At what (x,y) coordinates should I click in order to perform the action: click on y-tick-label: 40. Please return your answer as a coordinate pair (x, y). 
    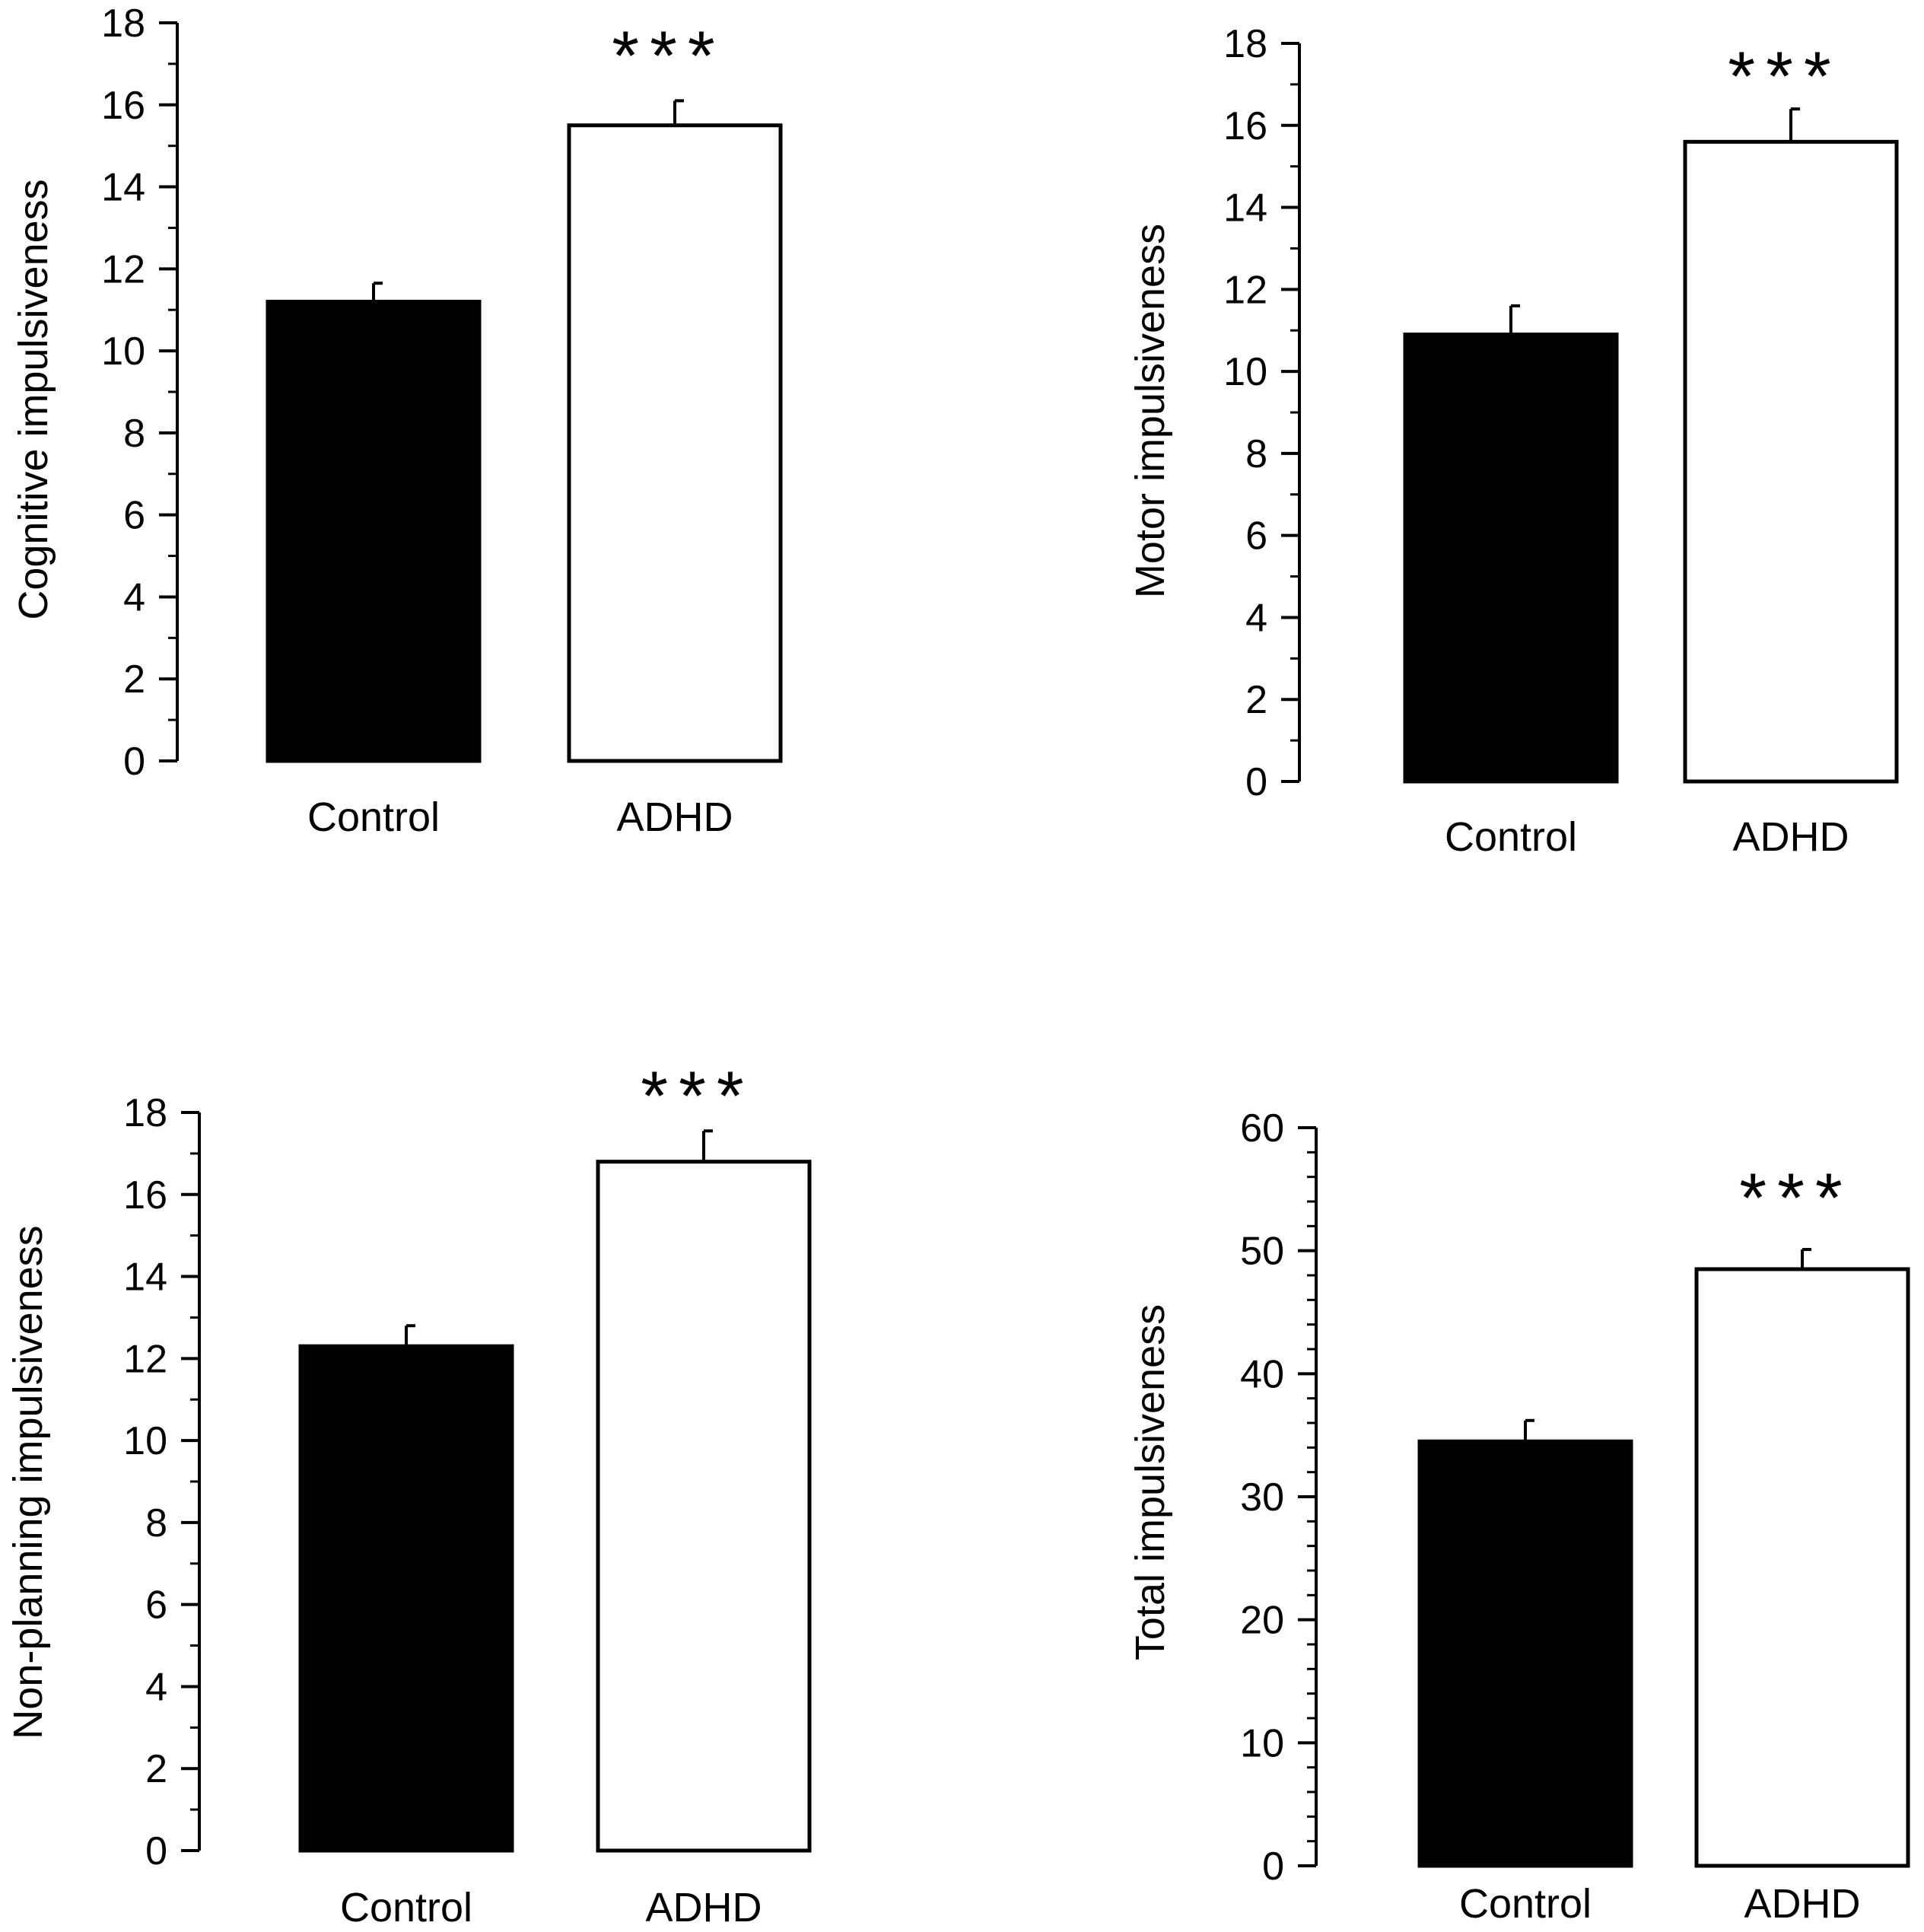
    Looking at the image, I should click on (1262, 1374).